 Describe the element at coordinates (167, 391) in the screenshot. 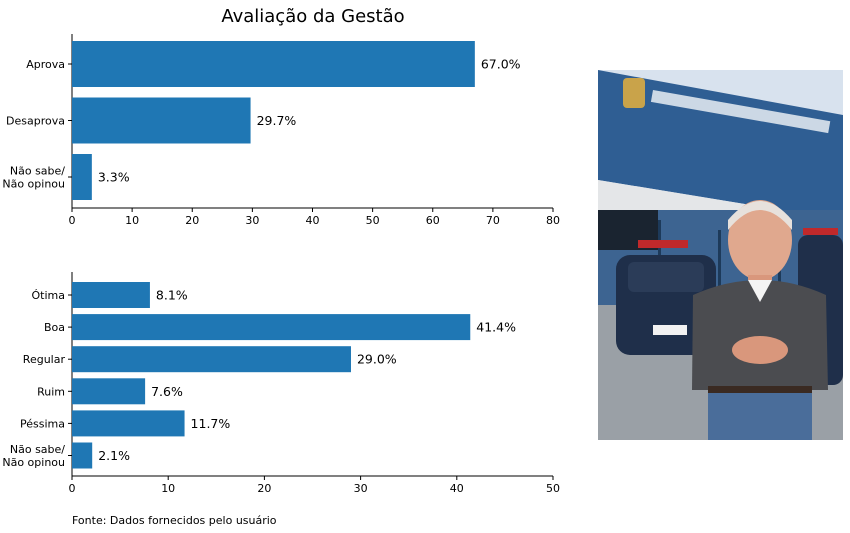

I see `rating-value-label: 7.6%` at that location.